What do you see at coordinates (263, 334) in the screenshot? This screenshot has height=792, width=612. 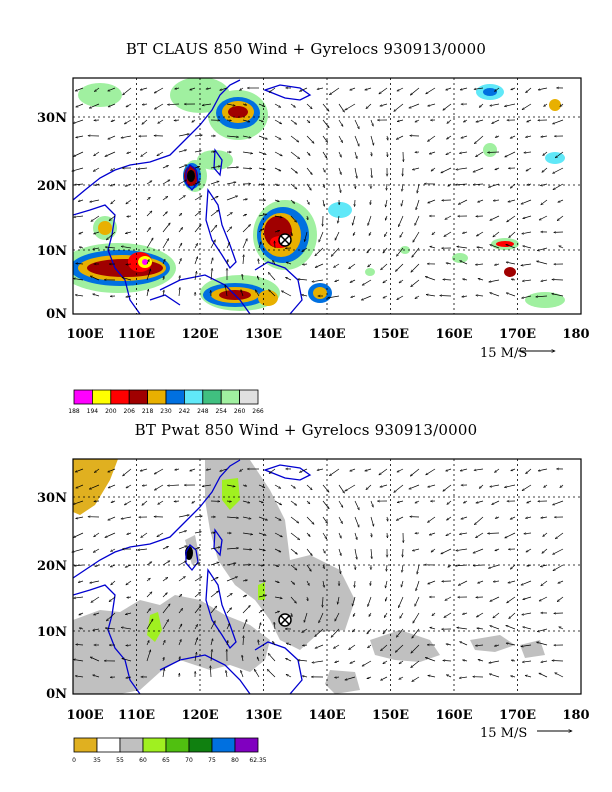 I see `x-tick: 130E` at bounding box center [263, 334].